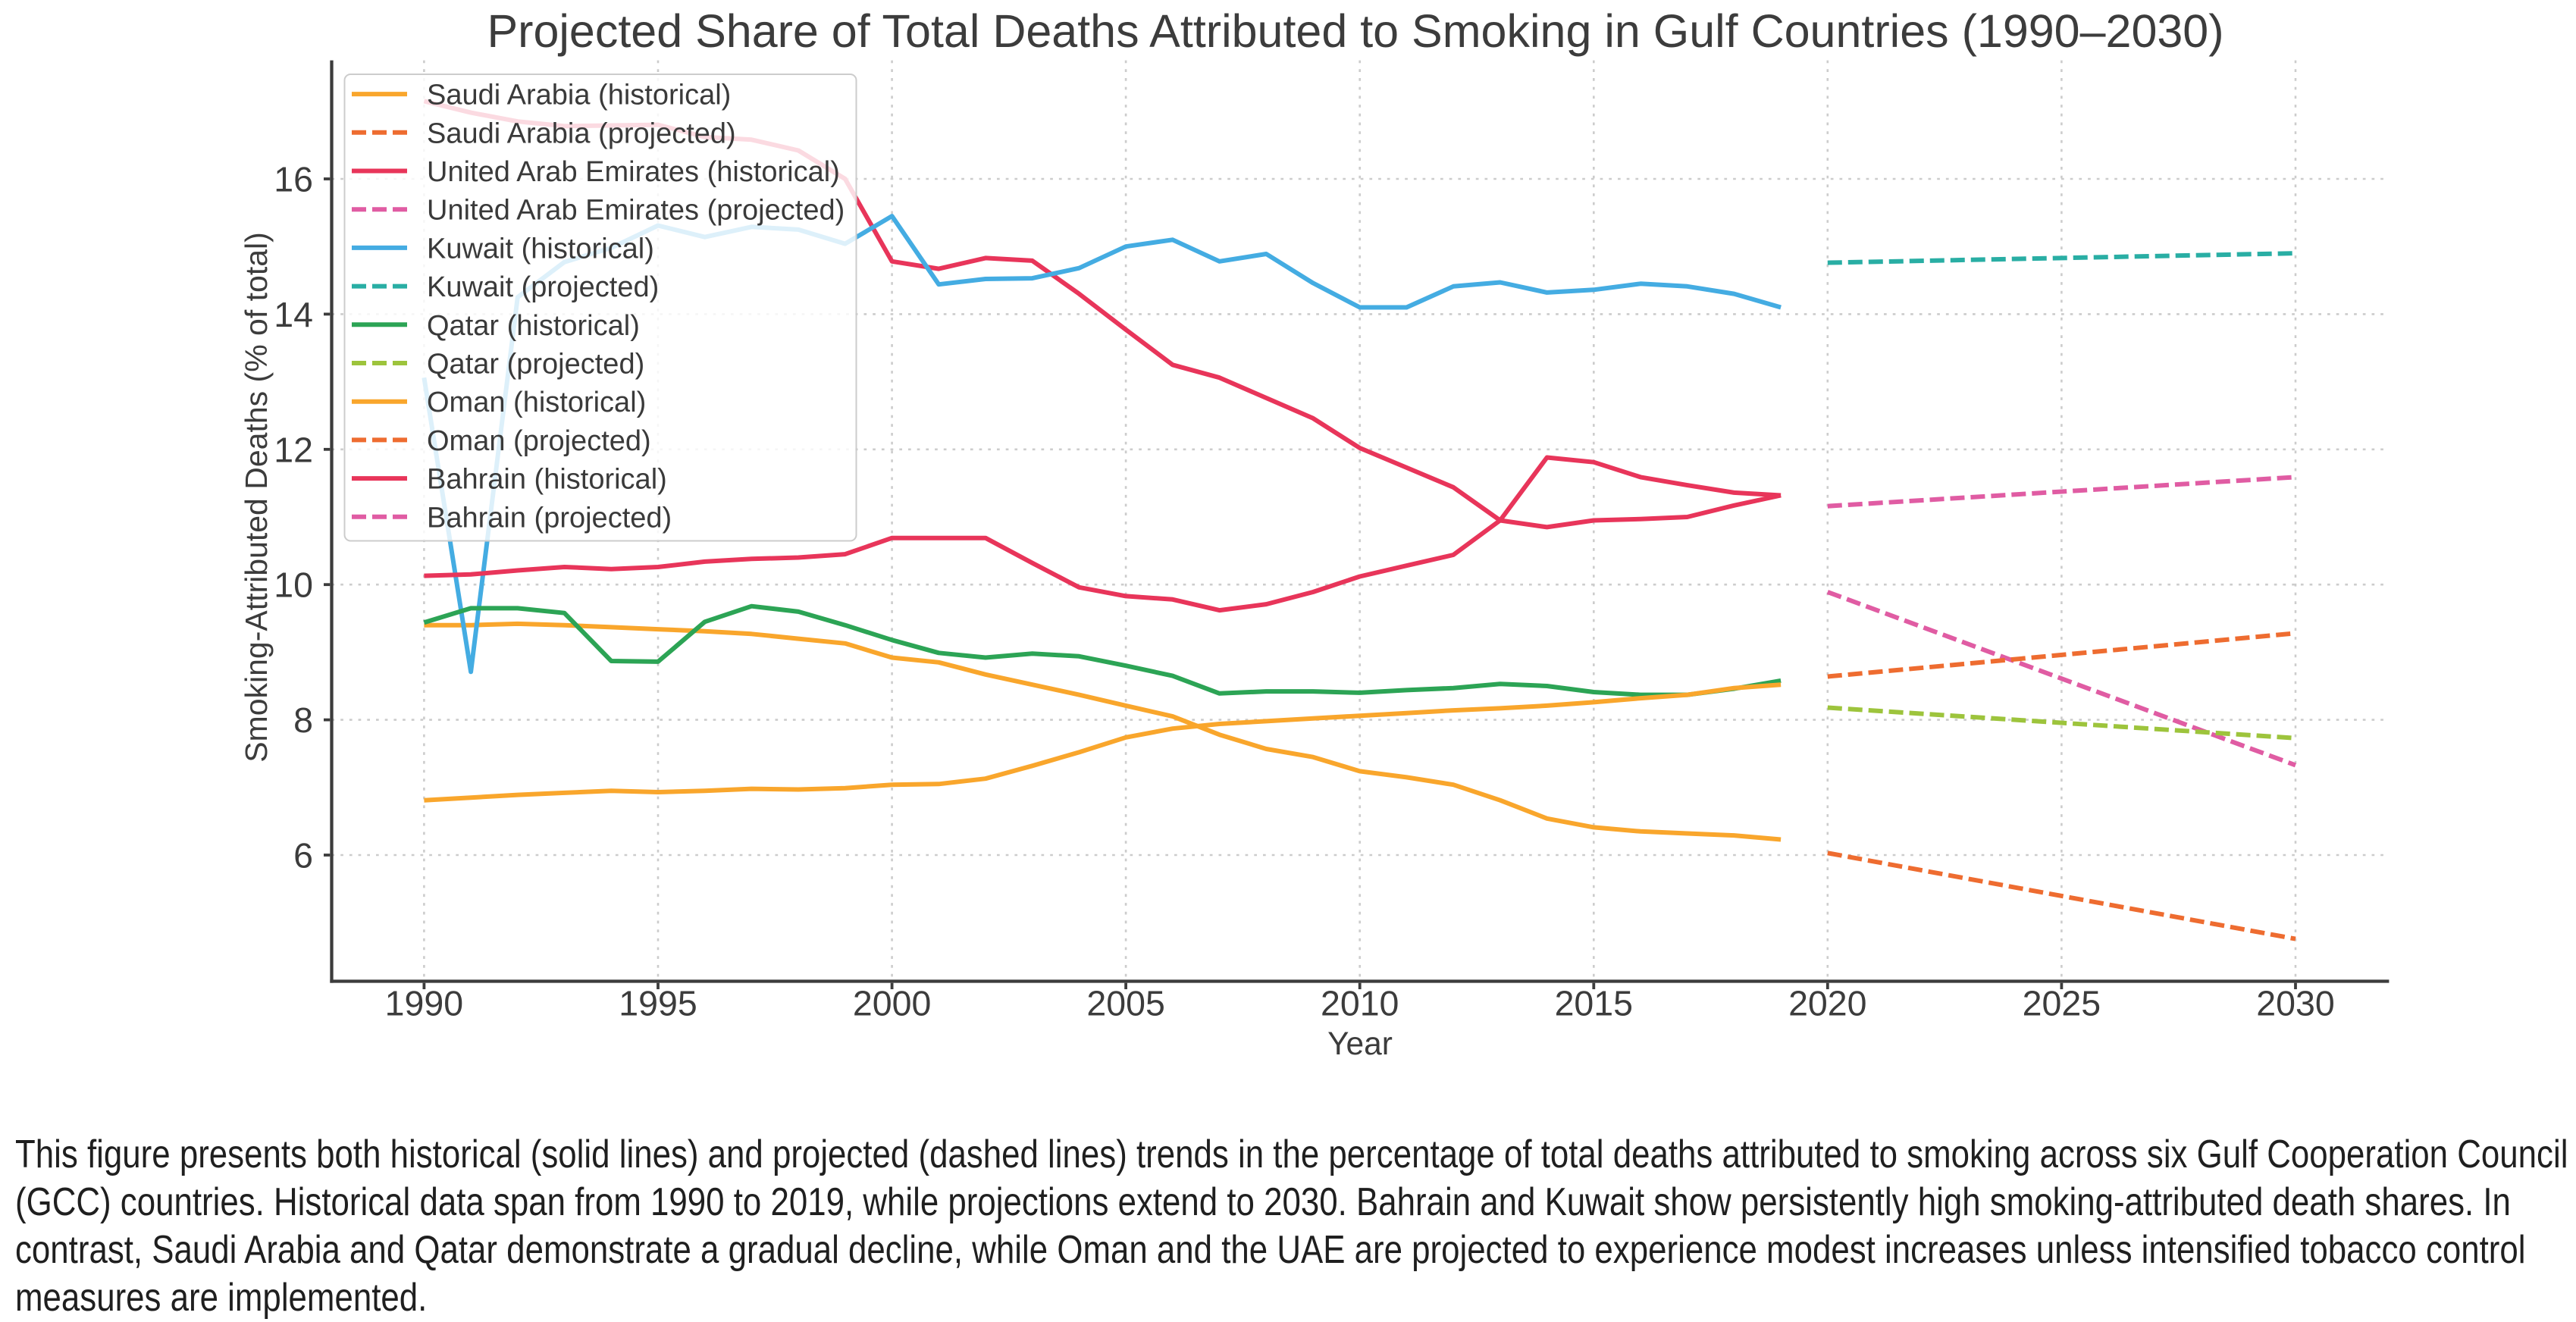  I want to click on svg-text: Bahrain (historical), so click(547, 480).